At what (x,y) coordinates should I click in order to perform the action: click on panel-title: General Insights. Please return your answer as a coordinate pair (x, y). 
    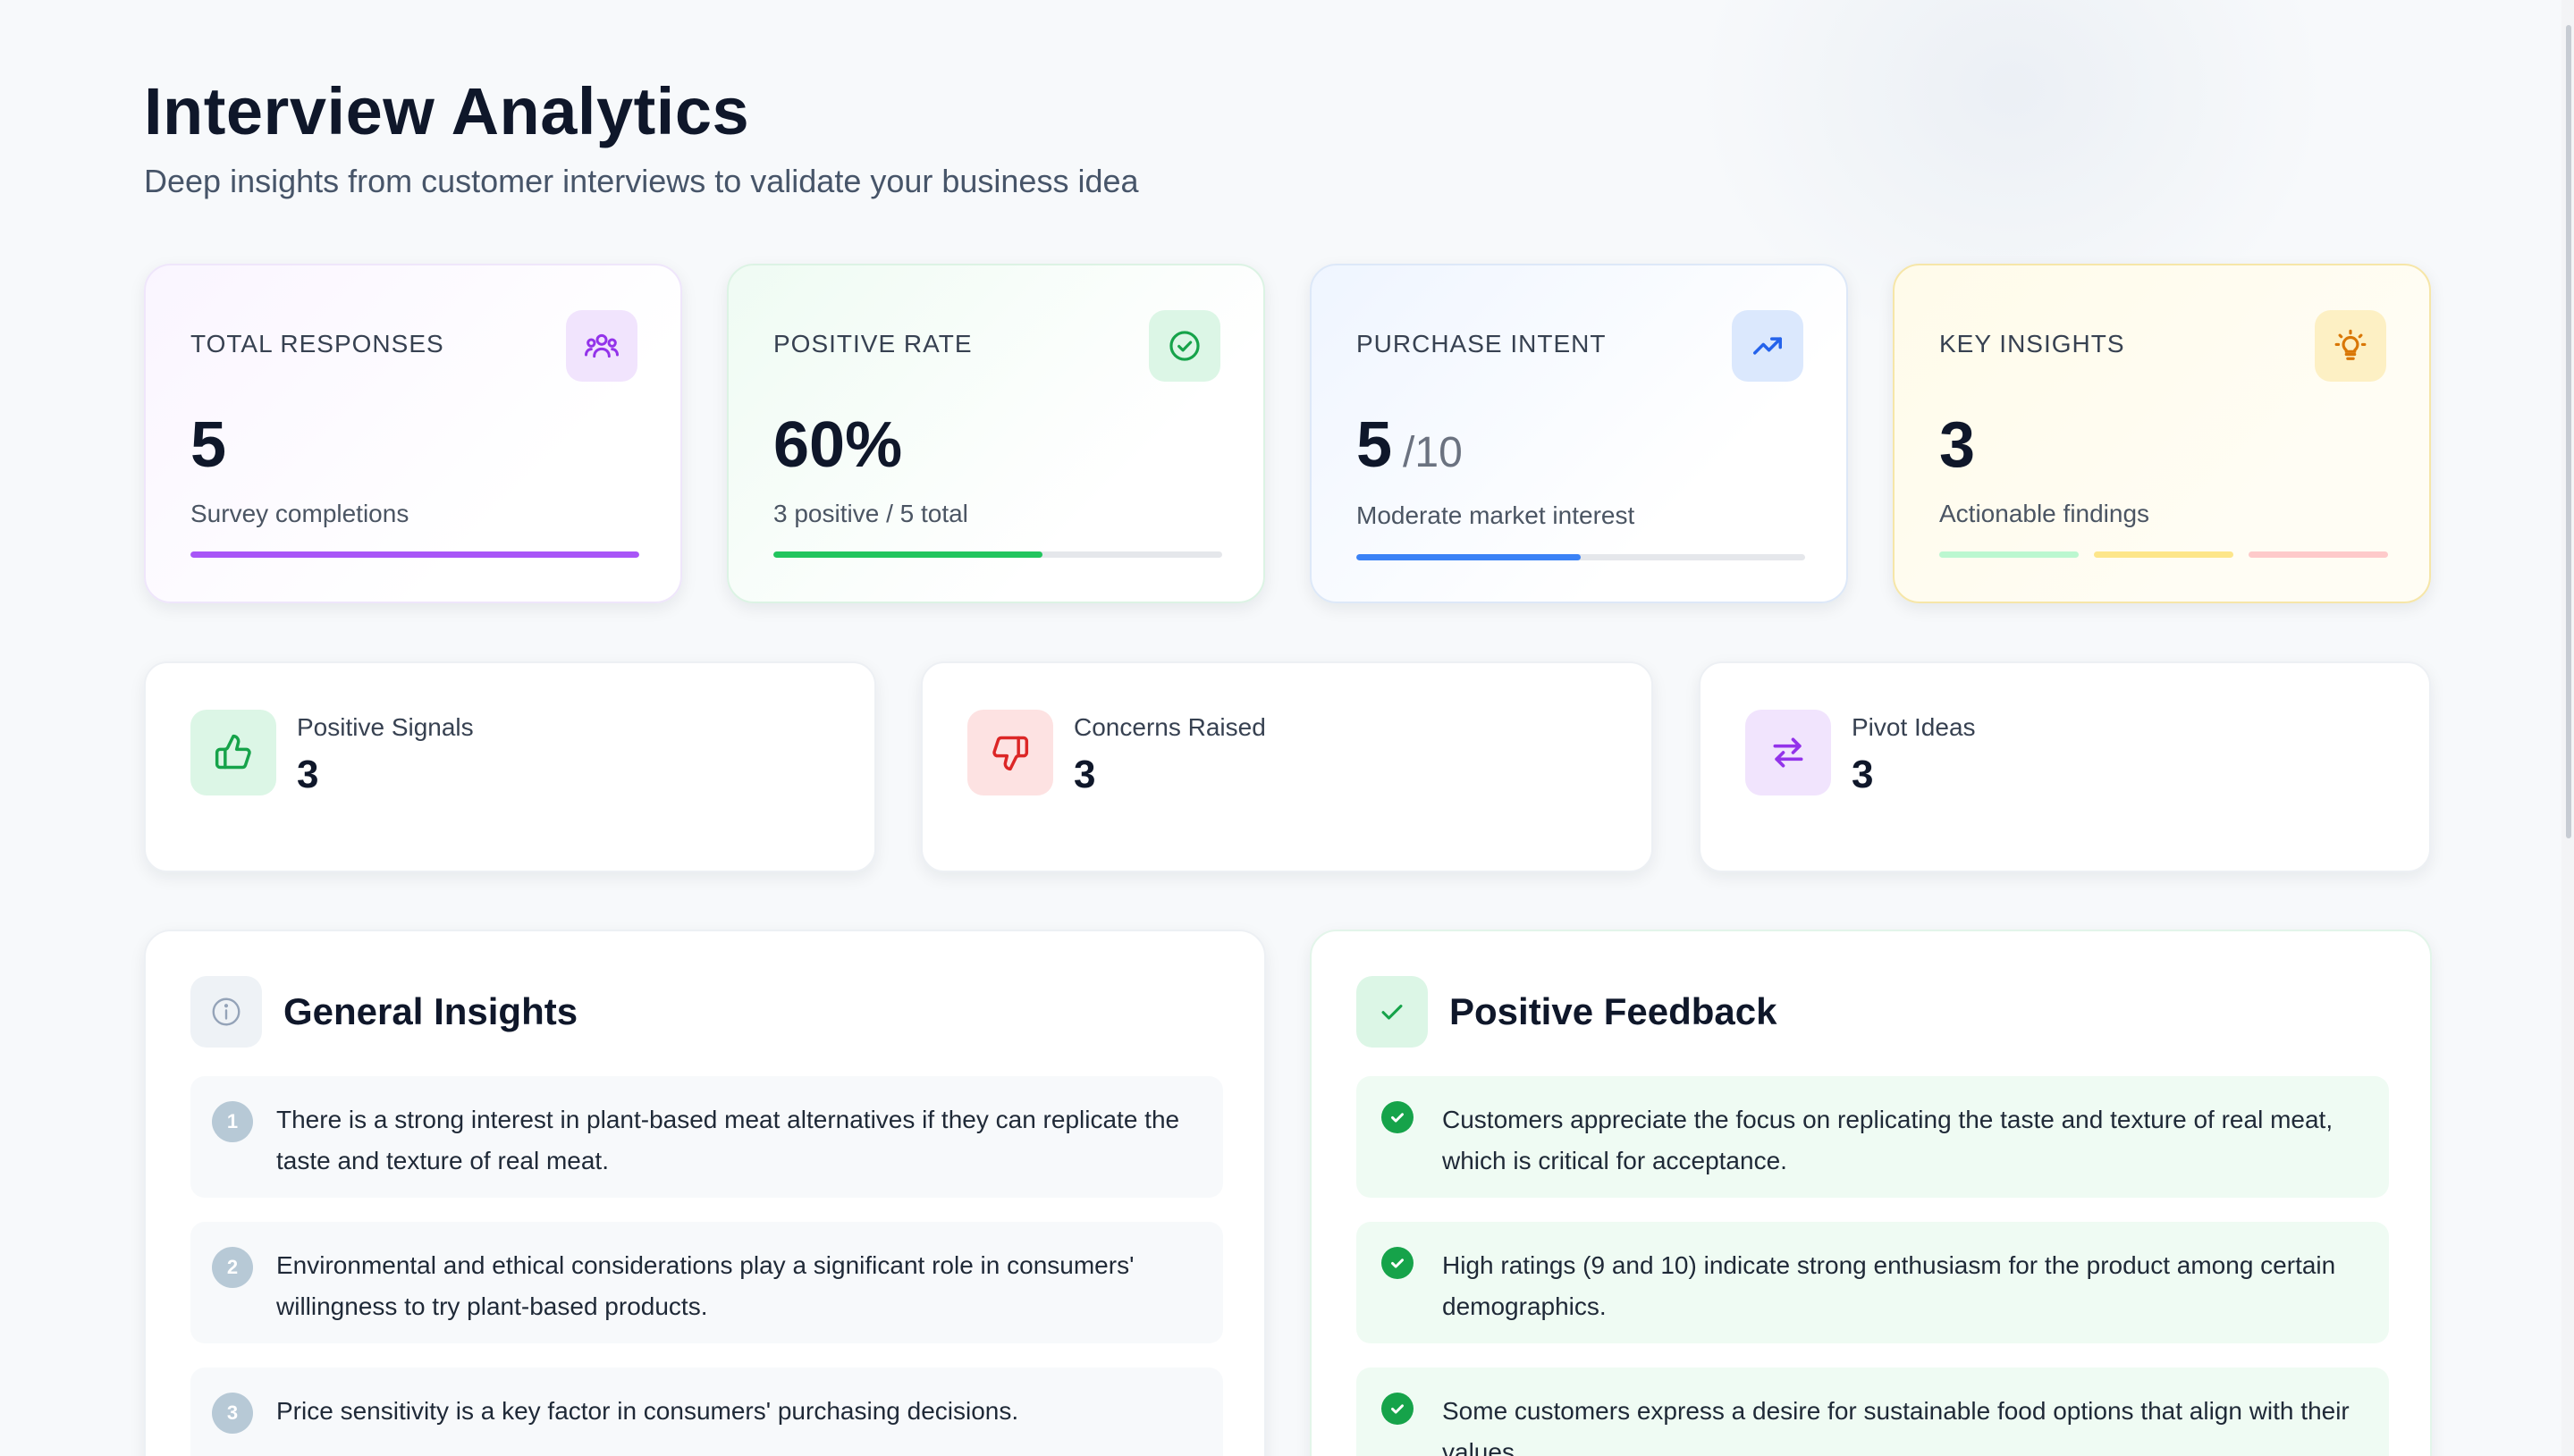
    Looking at the image, I should click on (431, 1011).